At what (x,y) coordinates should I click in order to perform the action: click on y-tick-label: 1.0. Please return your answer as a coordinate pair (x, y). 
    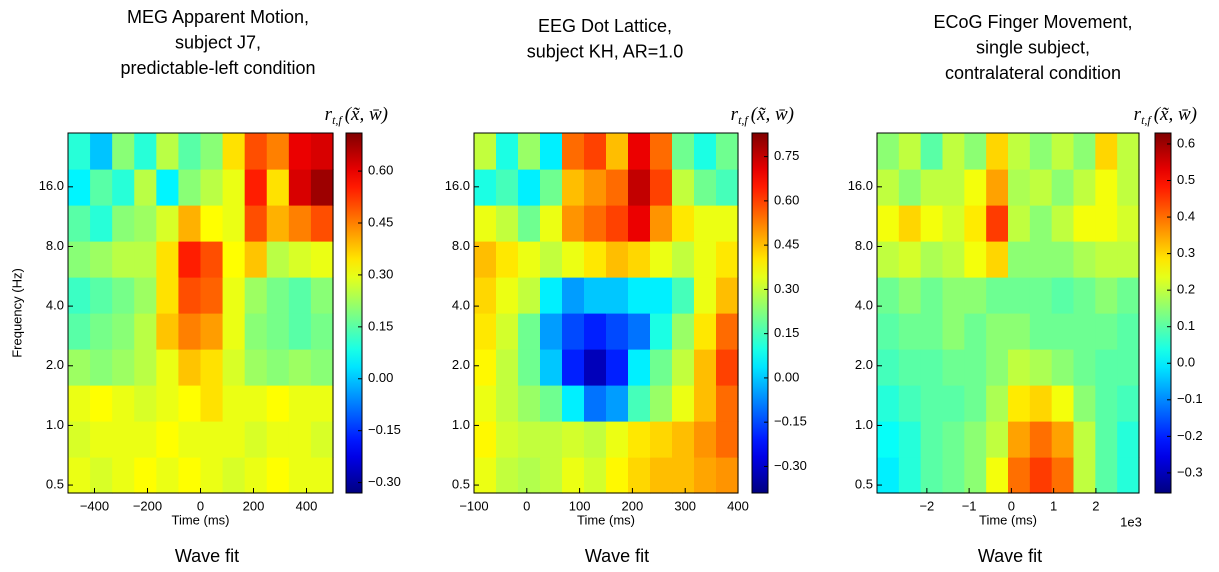
    Looking at the image, I should click on (461, 424).